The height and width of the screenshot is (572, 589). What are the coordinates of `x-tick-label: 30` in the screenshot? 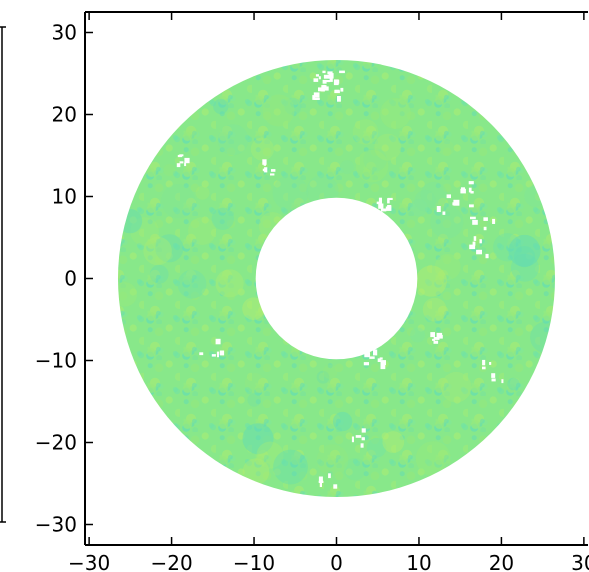 It's located at (580, 561).